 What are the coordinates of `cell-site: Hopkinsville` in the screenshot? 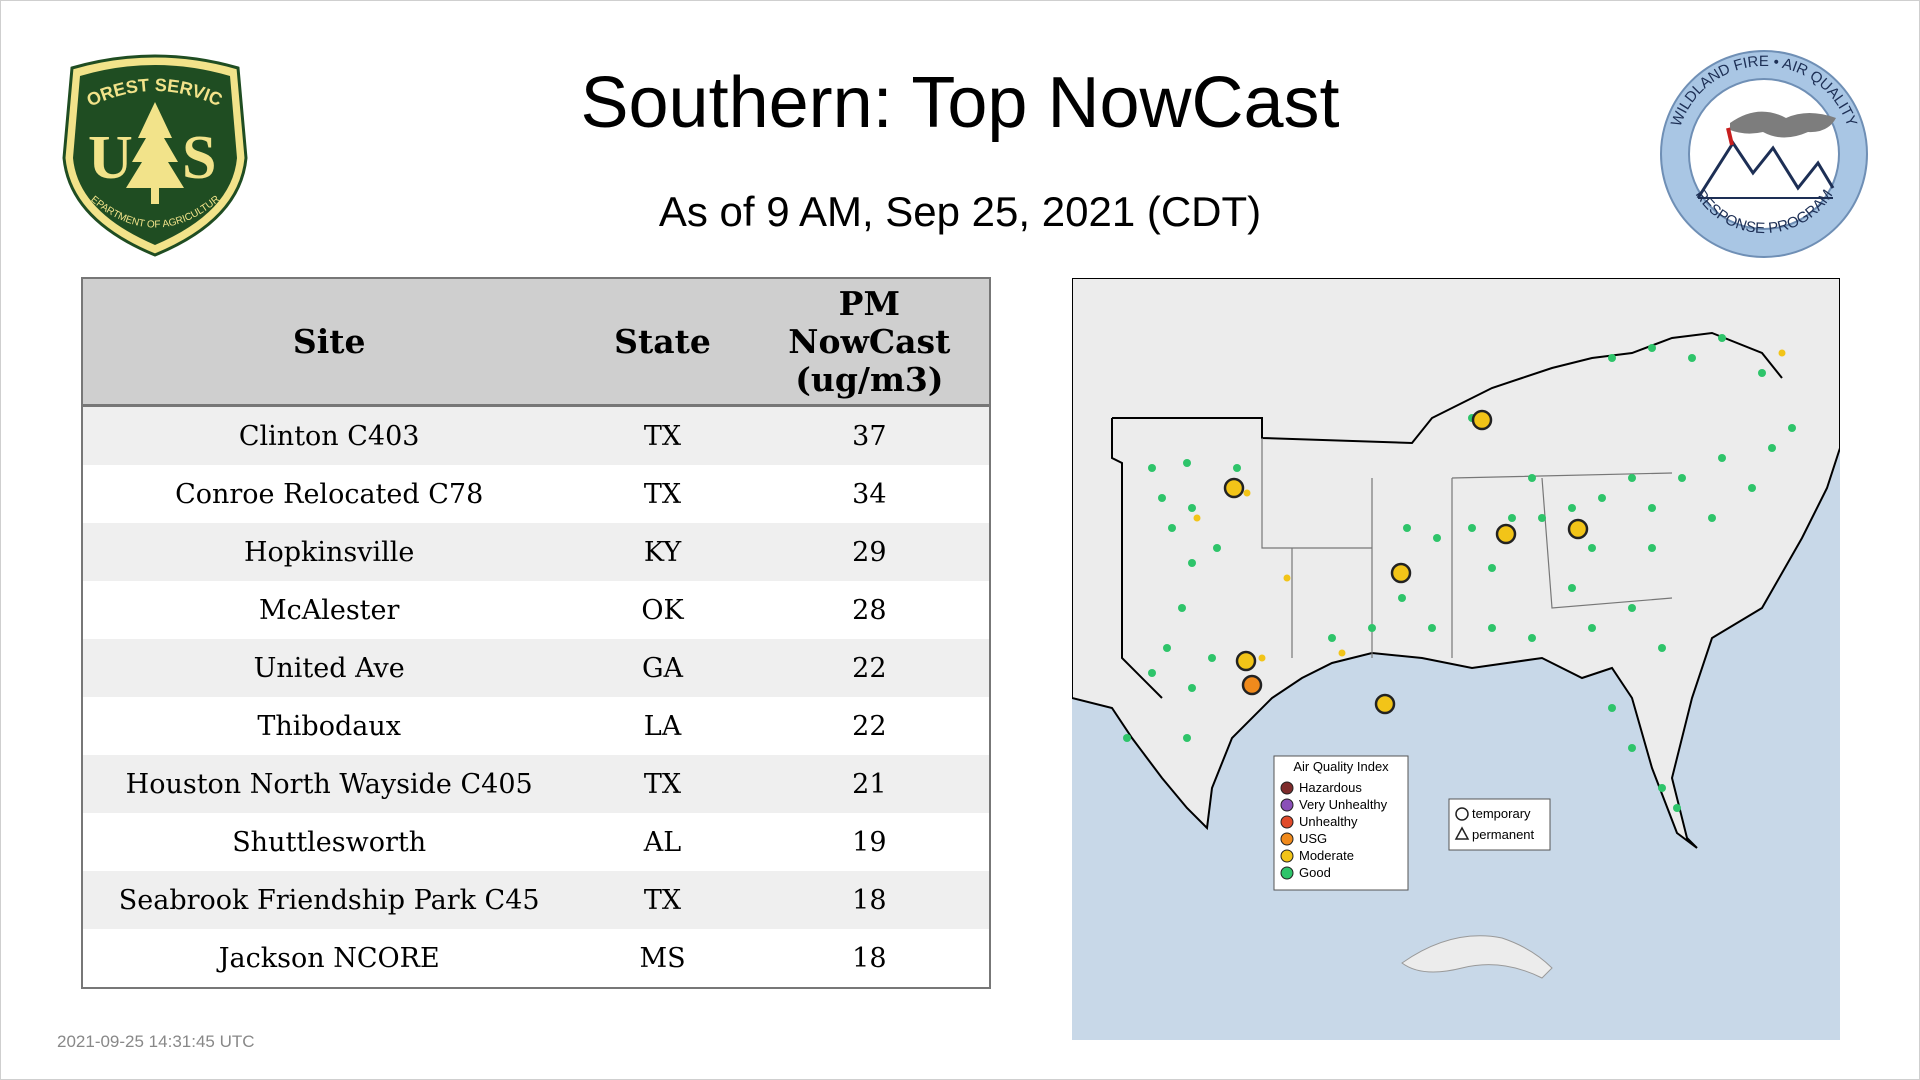 It's located at (329, 552).